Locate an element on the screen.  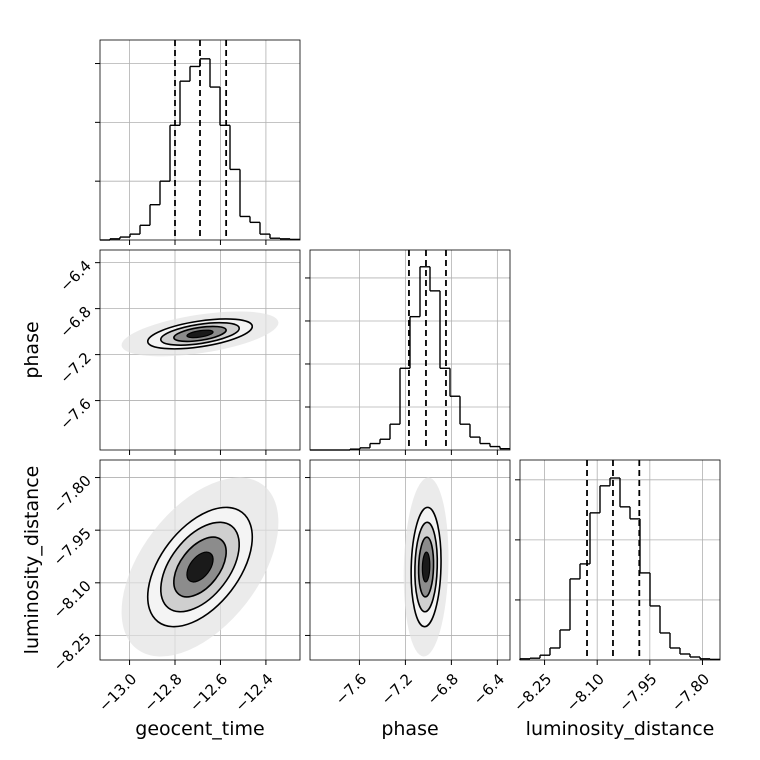
x-tick-label: −12.6 is located at coordinates (208, 692).